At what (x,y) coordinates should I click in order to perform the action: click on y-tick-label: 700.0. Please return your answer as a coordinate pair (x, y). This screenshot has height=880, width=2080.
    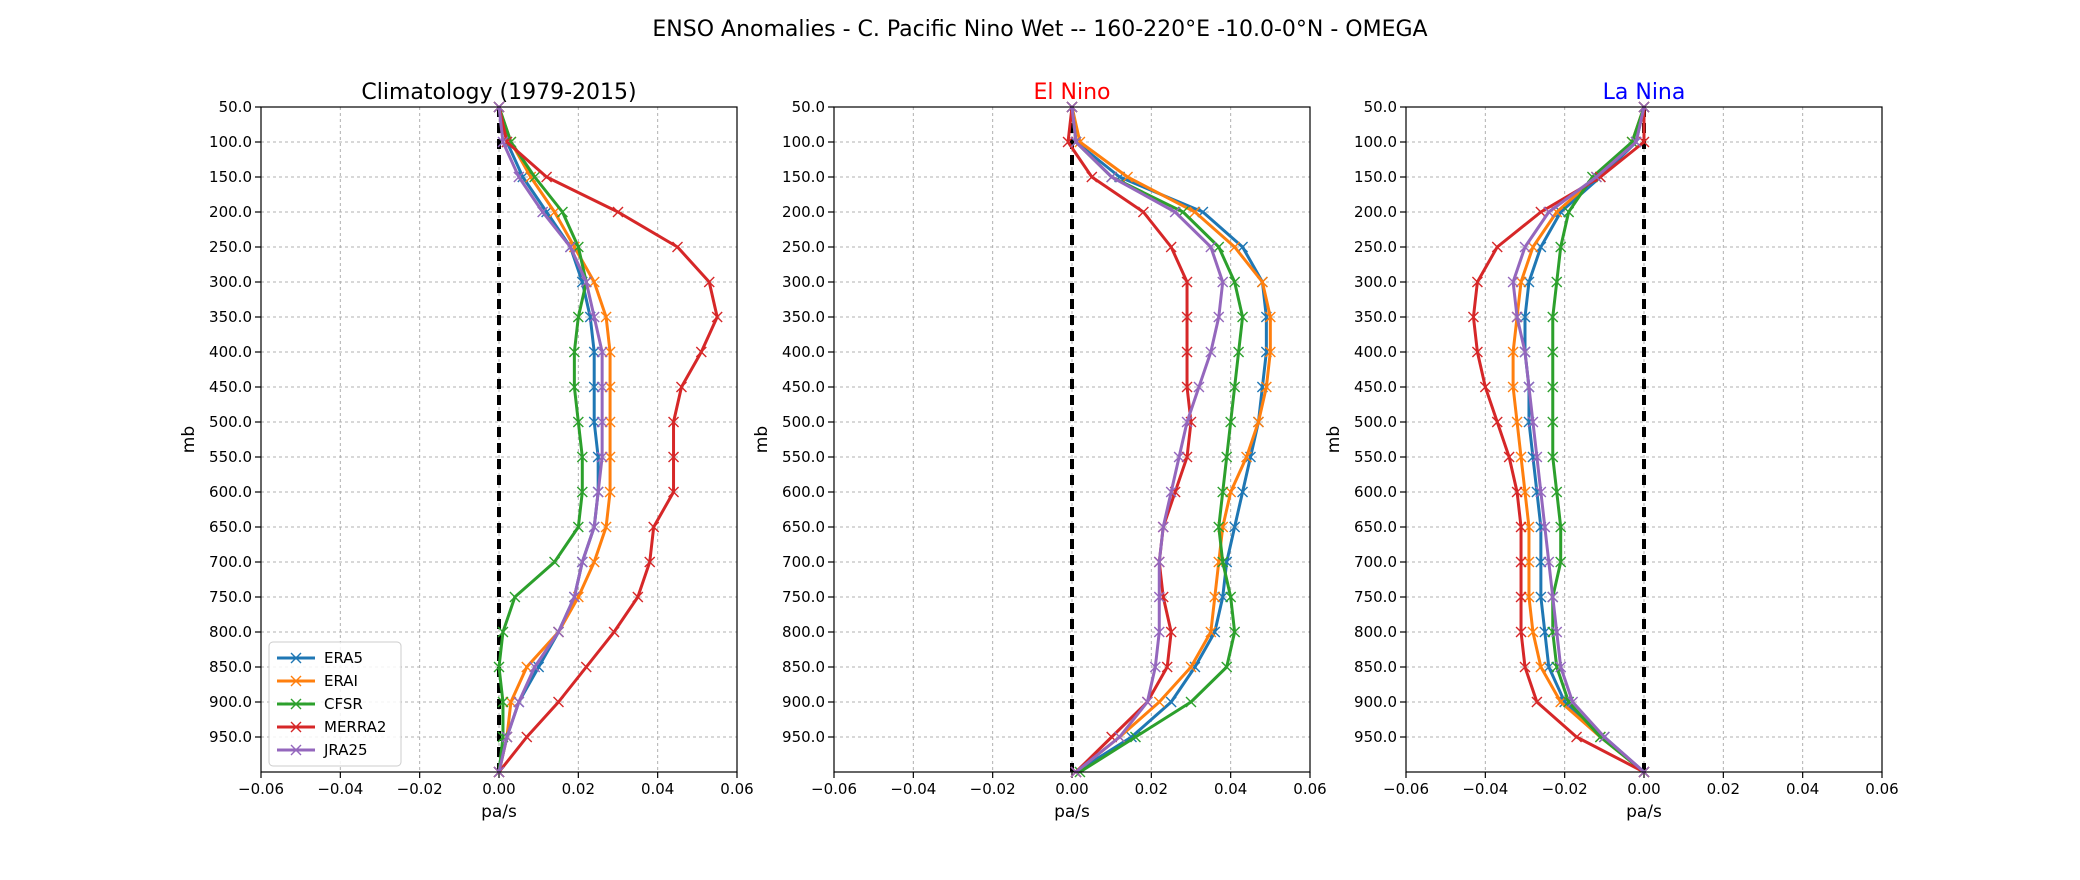
    Looking at the image, I should click on (230, 562).